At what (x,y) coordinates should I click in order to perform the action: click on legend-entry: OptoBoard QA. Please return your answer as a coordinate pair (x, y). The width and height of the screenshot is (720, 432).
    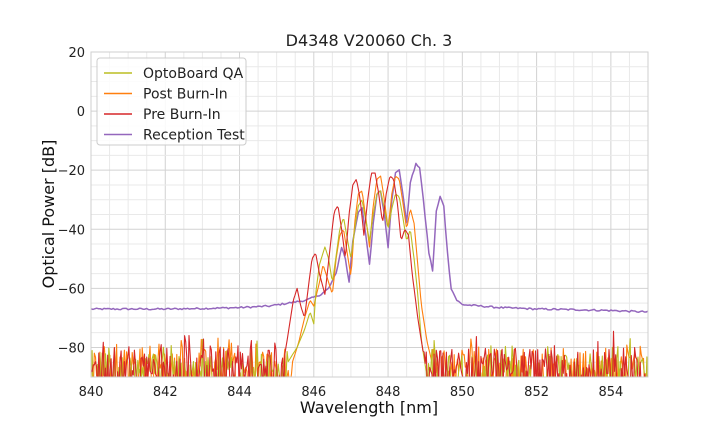
    Looking at the image, I should click on (193, 74).